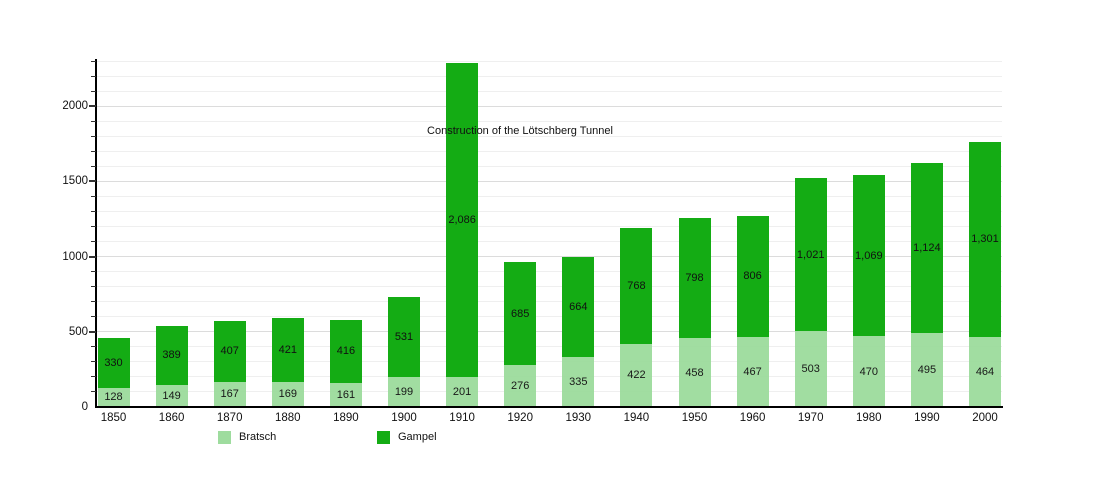 The width and height of the screenshot is (1100, 500). I want to click on x-tick-label: 1980, so click(869, 418).